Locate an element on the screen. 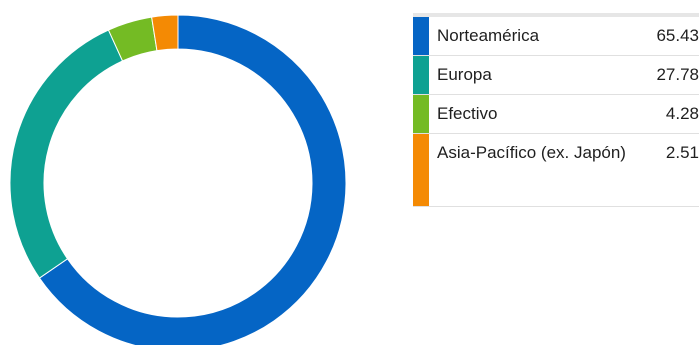  legend-label-norteamerica: Norteamérica is located at coordinates (531, 35).